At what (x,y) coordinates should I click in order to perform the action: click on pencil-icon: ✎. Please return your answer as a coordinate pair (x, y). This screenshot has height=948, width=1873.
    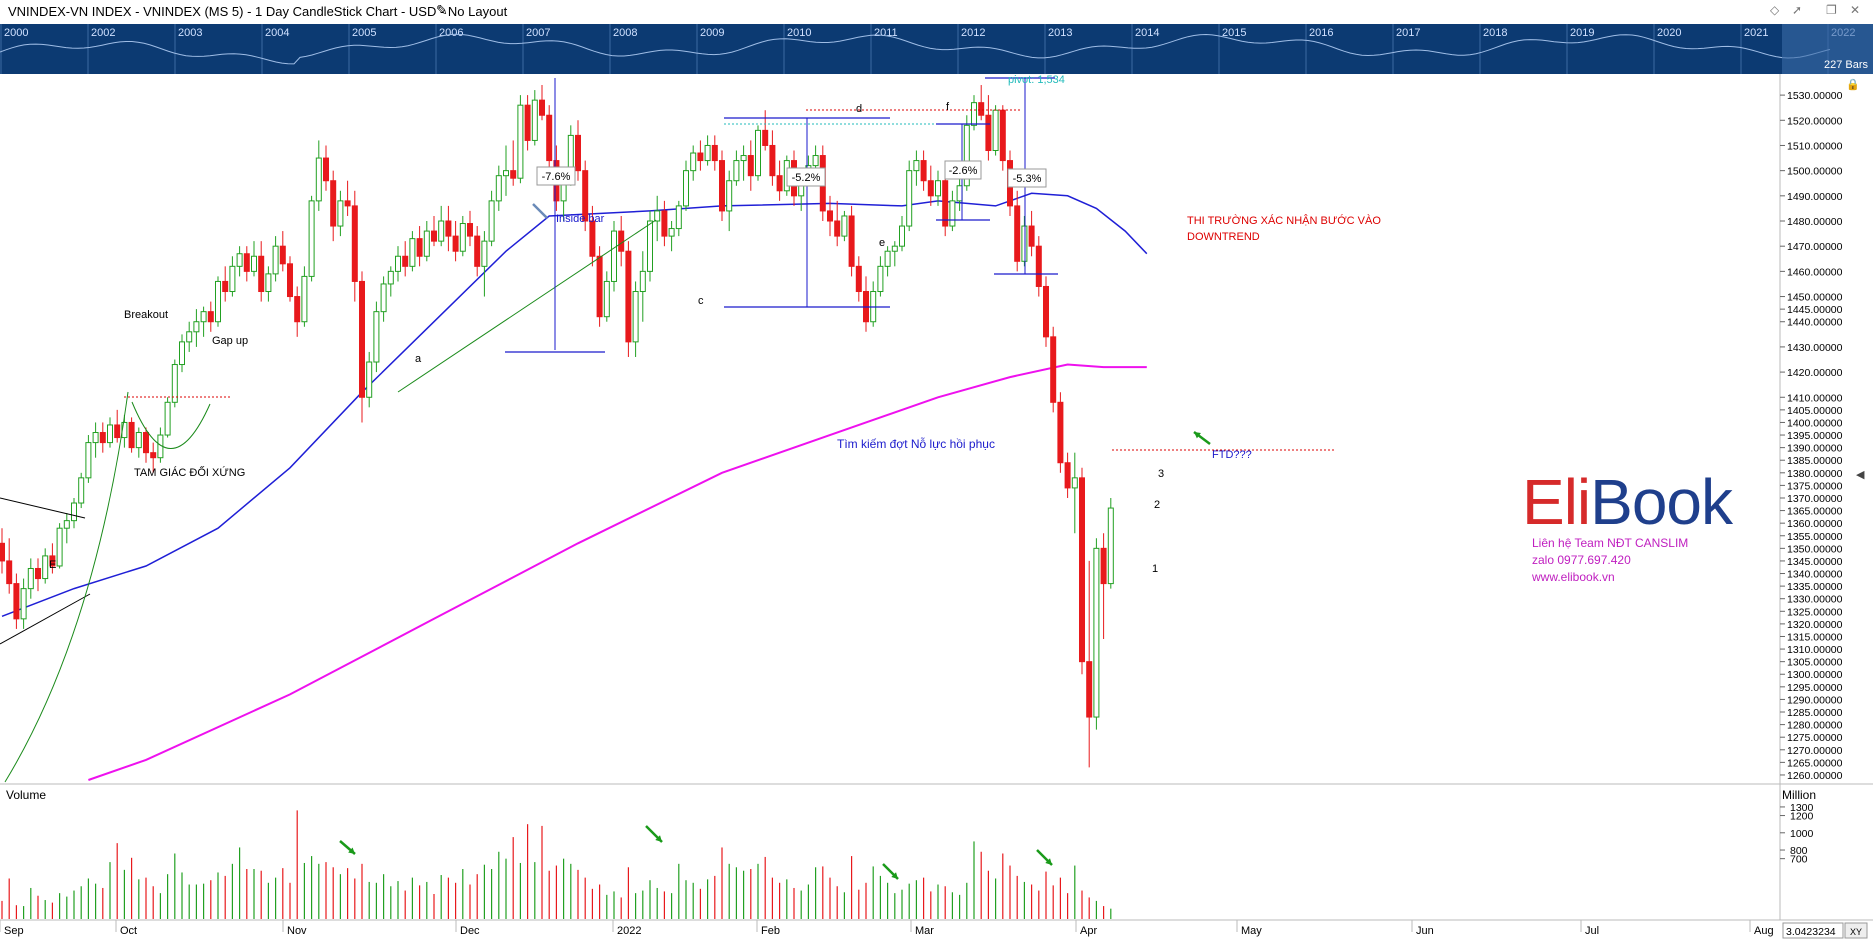
    Looking at the image, I should click on (442, 10).